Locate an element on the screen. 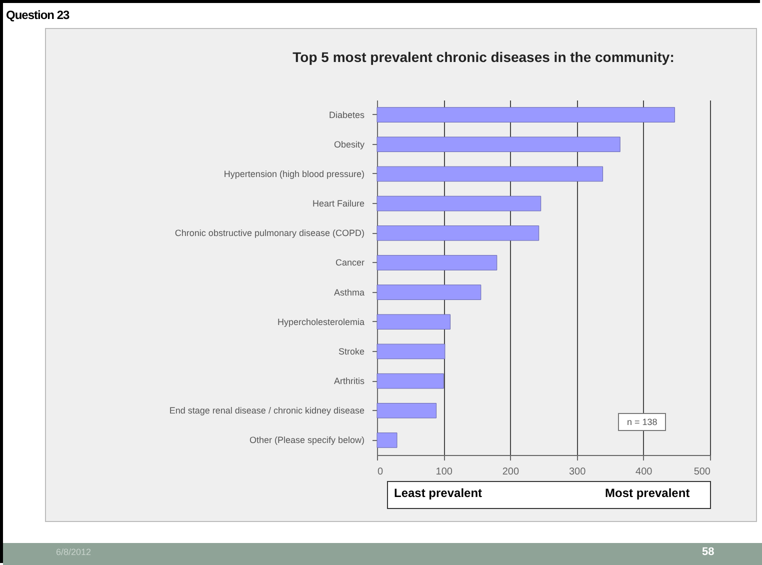 This screenshot has width=762, height=565. annotation: n = 138 is located at coordinates (642, 422).